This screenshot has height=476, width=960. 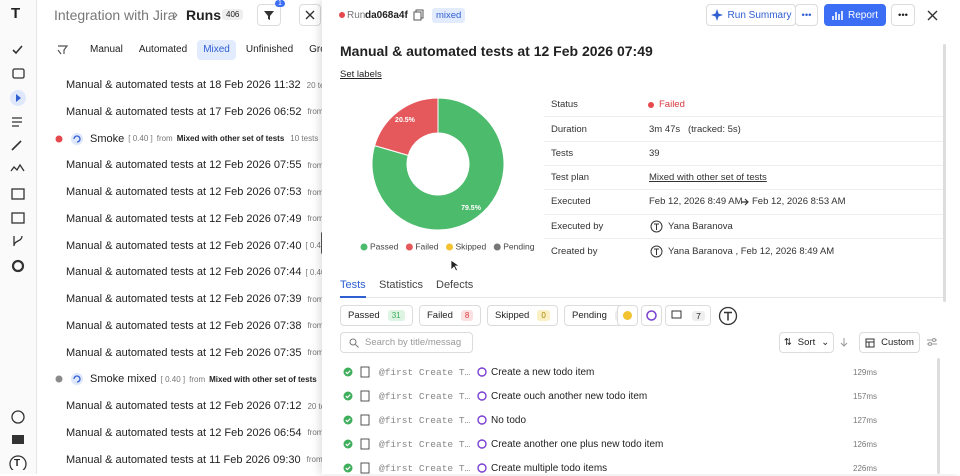 I want to click on detail-executed-start: Feb 12, 2026 8:49 AM, so click(x=696, y=201).